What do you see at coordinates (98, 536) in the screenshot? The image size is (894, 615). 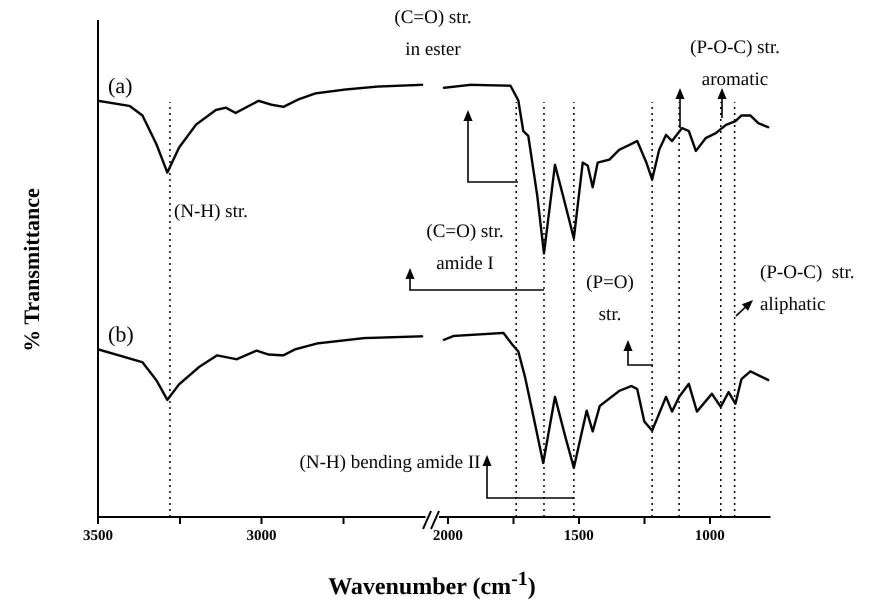 I see `x-tick-label: 3500` at bounding box center [98, 536].